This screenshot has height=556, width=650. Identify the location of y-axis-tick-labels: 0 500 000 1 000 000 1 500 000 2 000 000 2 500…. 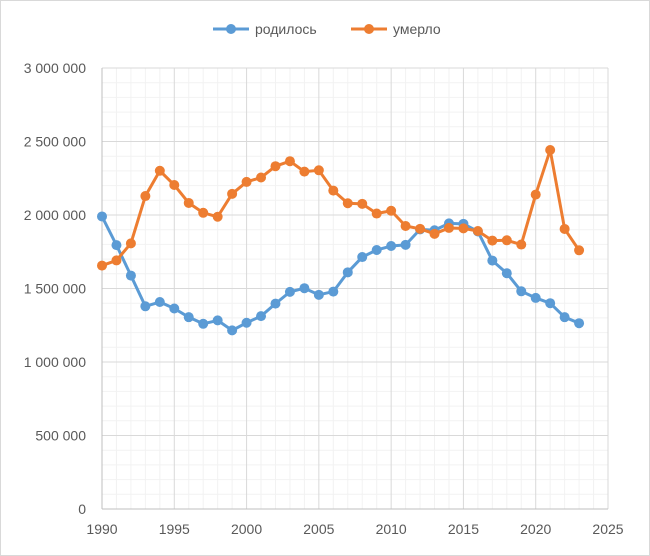
(55, 288).